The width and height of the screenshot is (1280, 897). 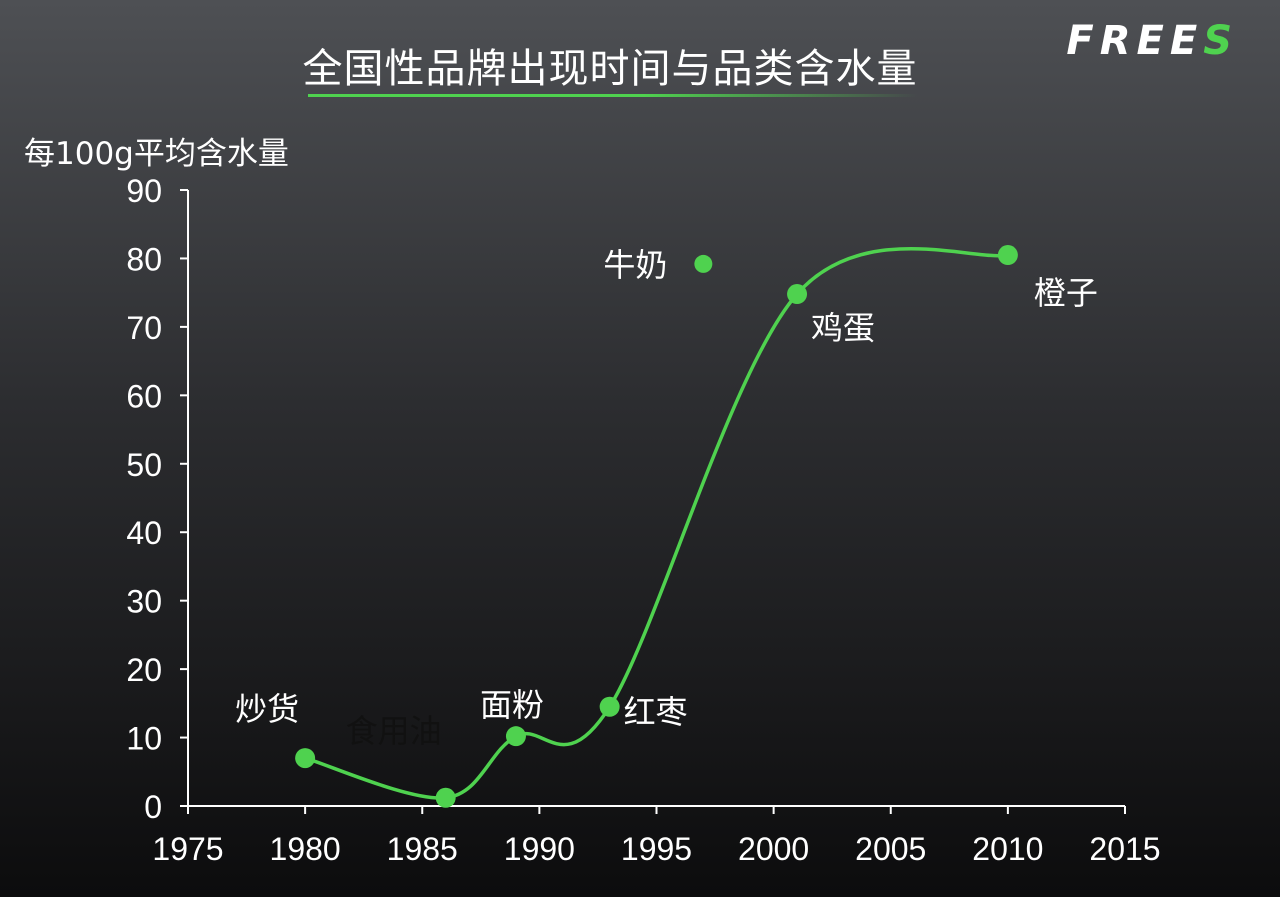 I want to click on data-label: 鸡蛋, so click(x=843, y=328).